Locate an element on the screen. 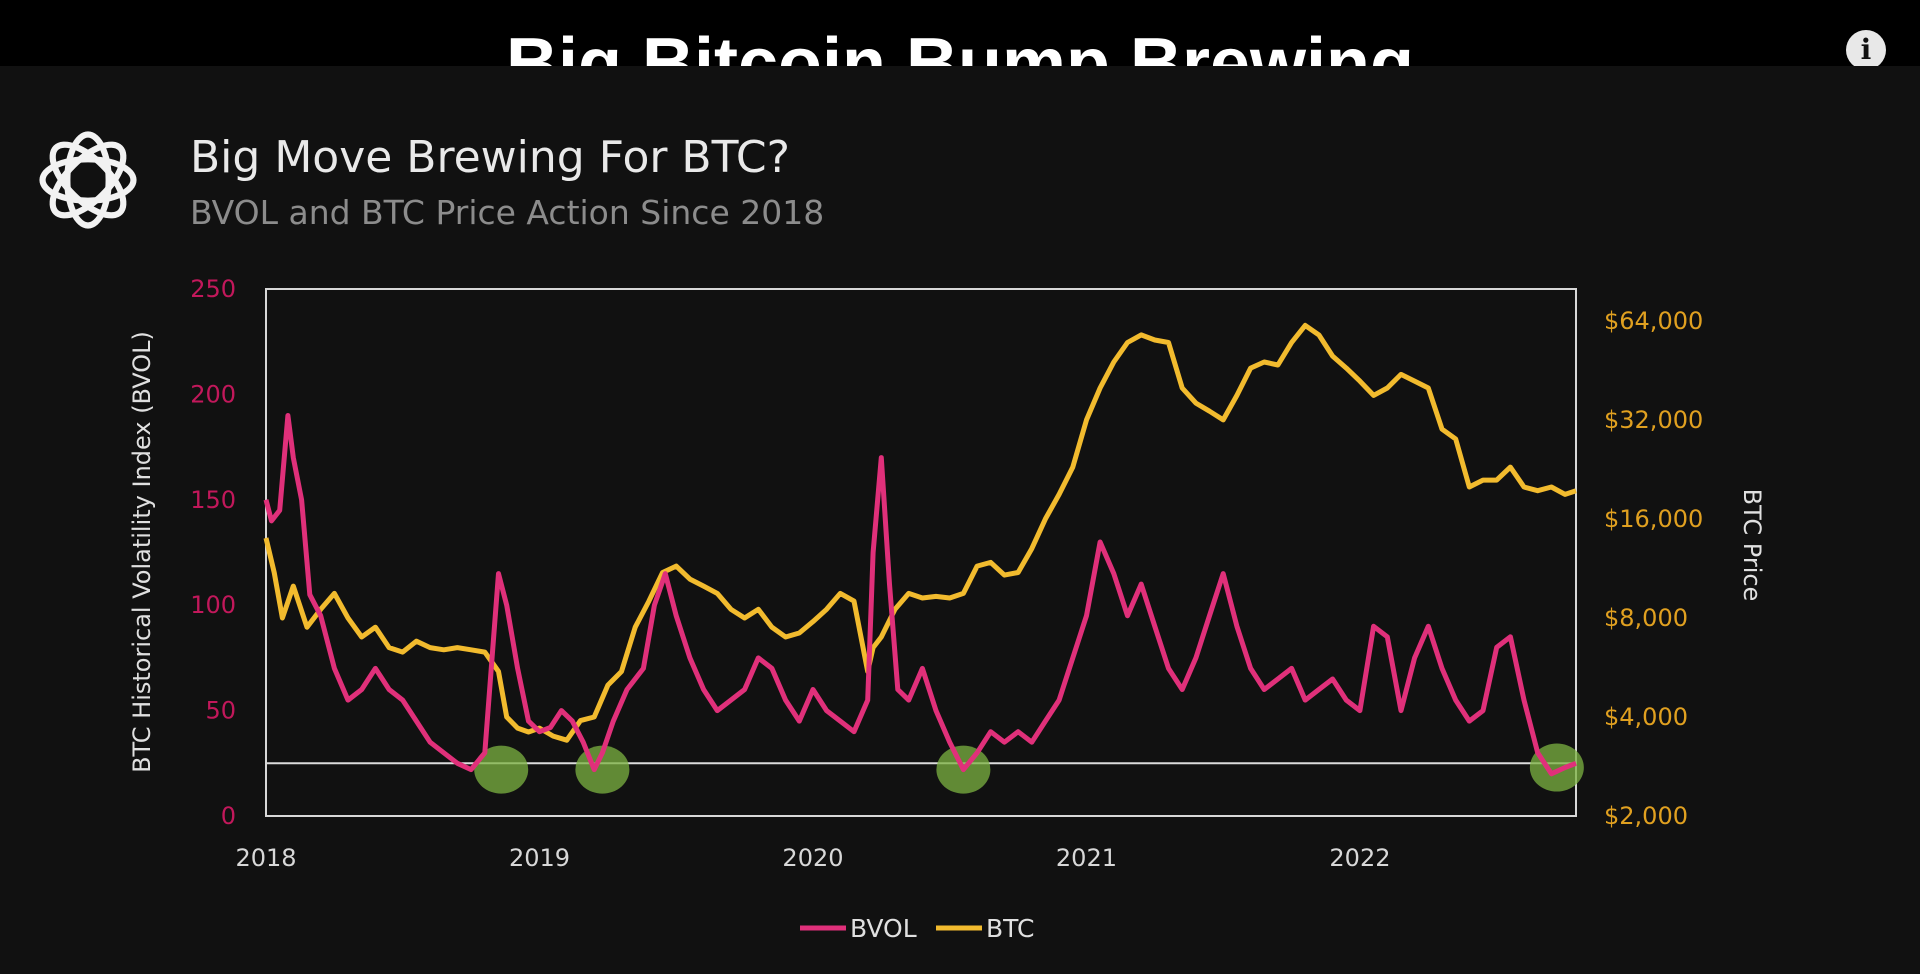 This screenshot has width=1920, height=974. y-tick-label: 50 is located at coordinates (220, 711).